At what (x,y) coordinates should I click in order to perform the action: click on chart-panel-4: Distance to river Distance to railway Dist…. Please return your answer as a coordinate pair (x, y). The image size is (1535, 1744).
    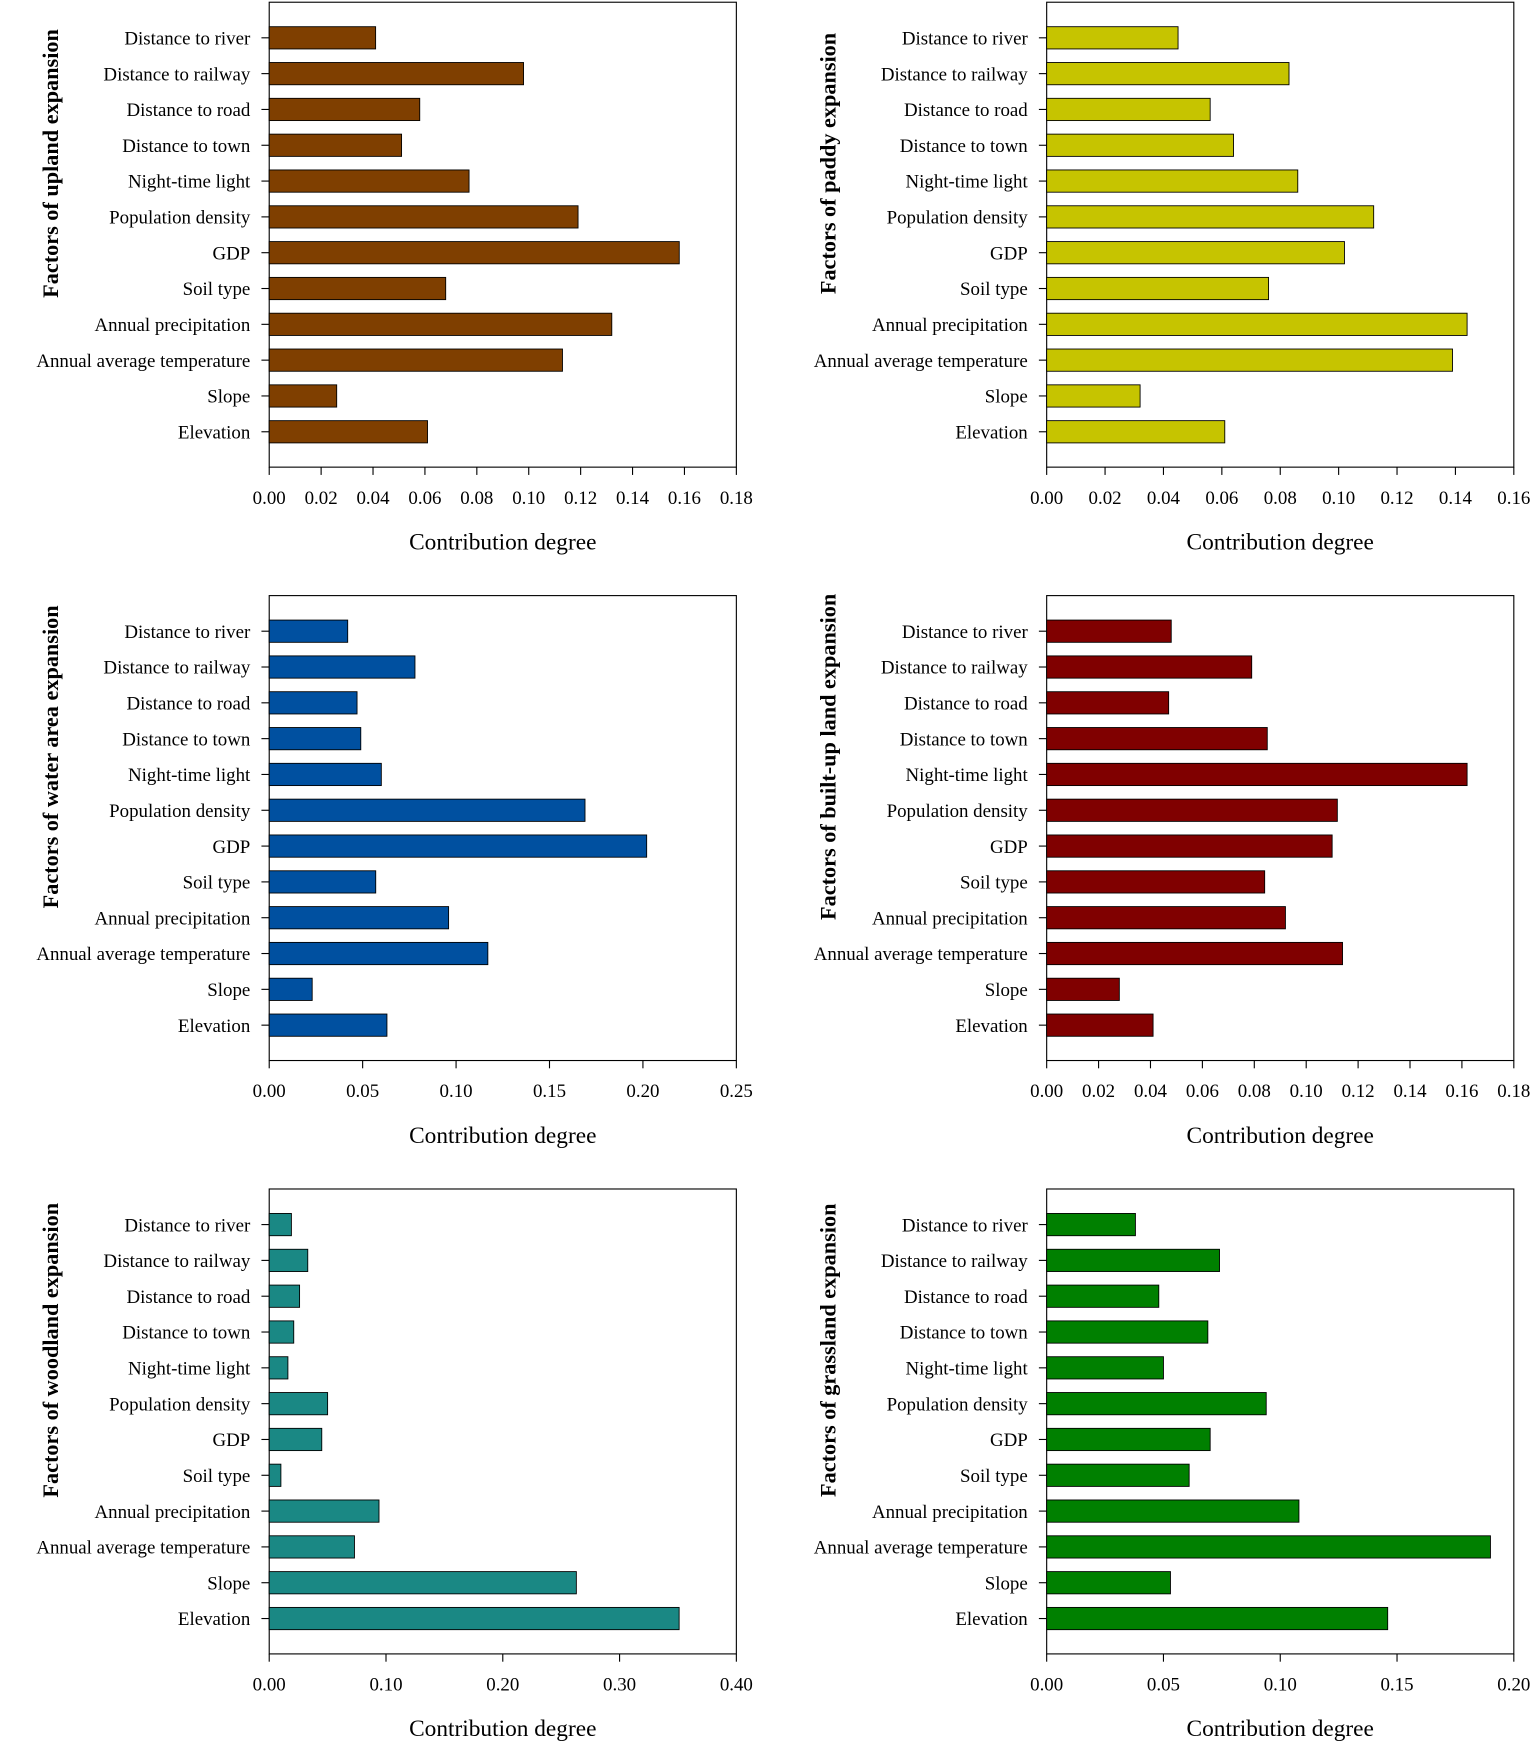
    Looking at the image, I should click on (1172, 871).